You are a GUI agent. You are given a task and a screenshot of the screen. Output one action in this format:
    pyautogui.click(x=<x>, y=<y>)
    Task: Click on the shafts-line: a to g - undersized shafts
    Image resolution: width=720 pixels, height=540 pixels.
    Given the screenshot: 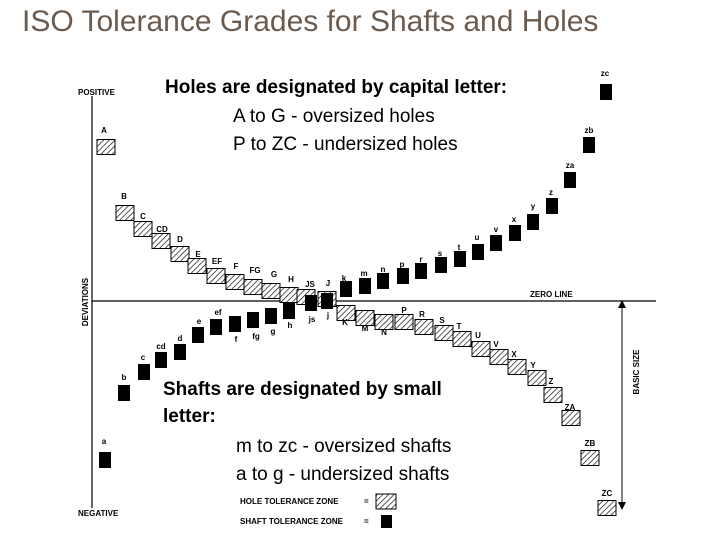 What is the action you would take?
    pyautogui.click(x=342, y=474)
    